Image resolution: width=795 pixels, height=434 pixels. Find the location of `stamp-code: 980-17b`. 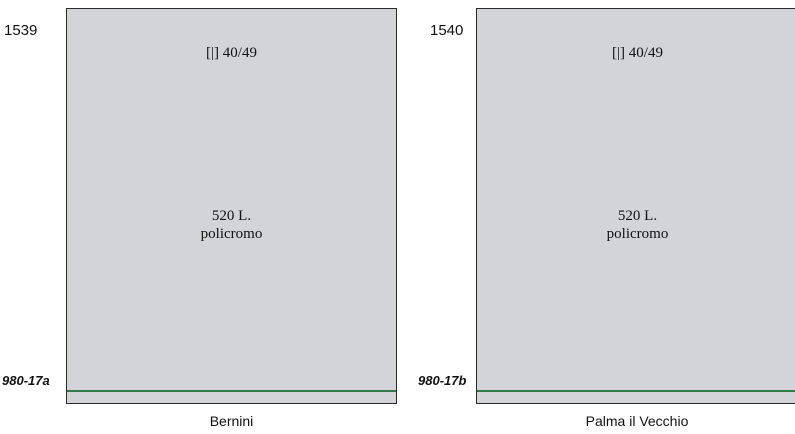

stamp-code: 980-17b is located at coordinates (442, 380).